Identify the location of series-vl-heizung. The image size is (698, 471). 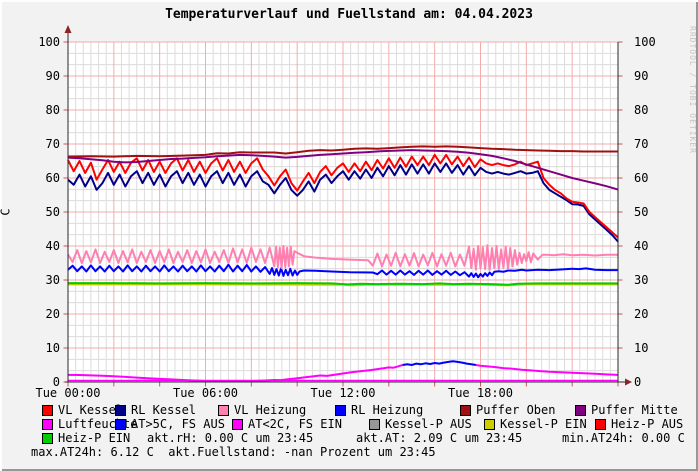
(342, 257).